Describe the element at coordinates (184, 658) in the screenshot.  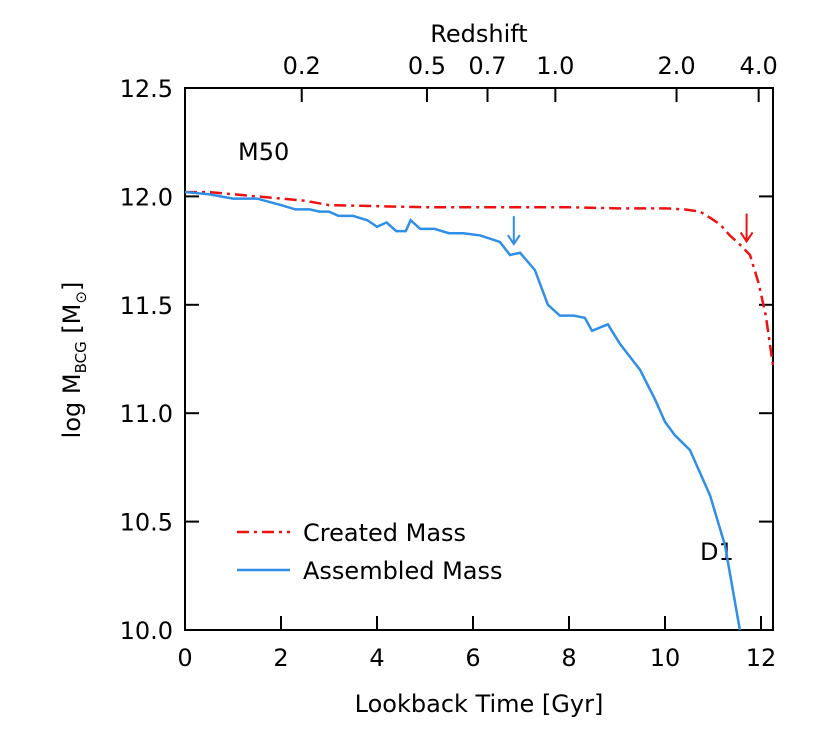
I see `x-tick-label: 0` at that location.